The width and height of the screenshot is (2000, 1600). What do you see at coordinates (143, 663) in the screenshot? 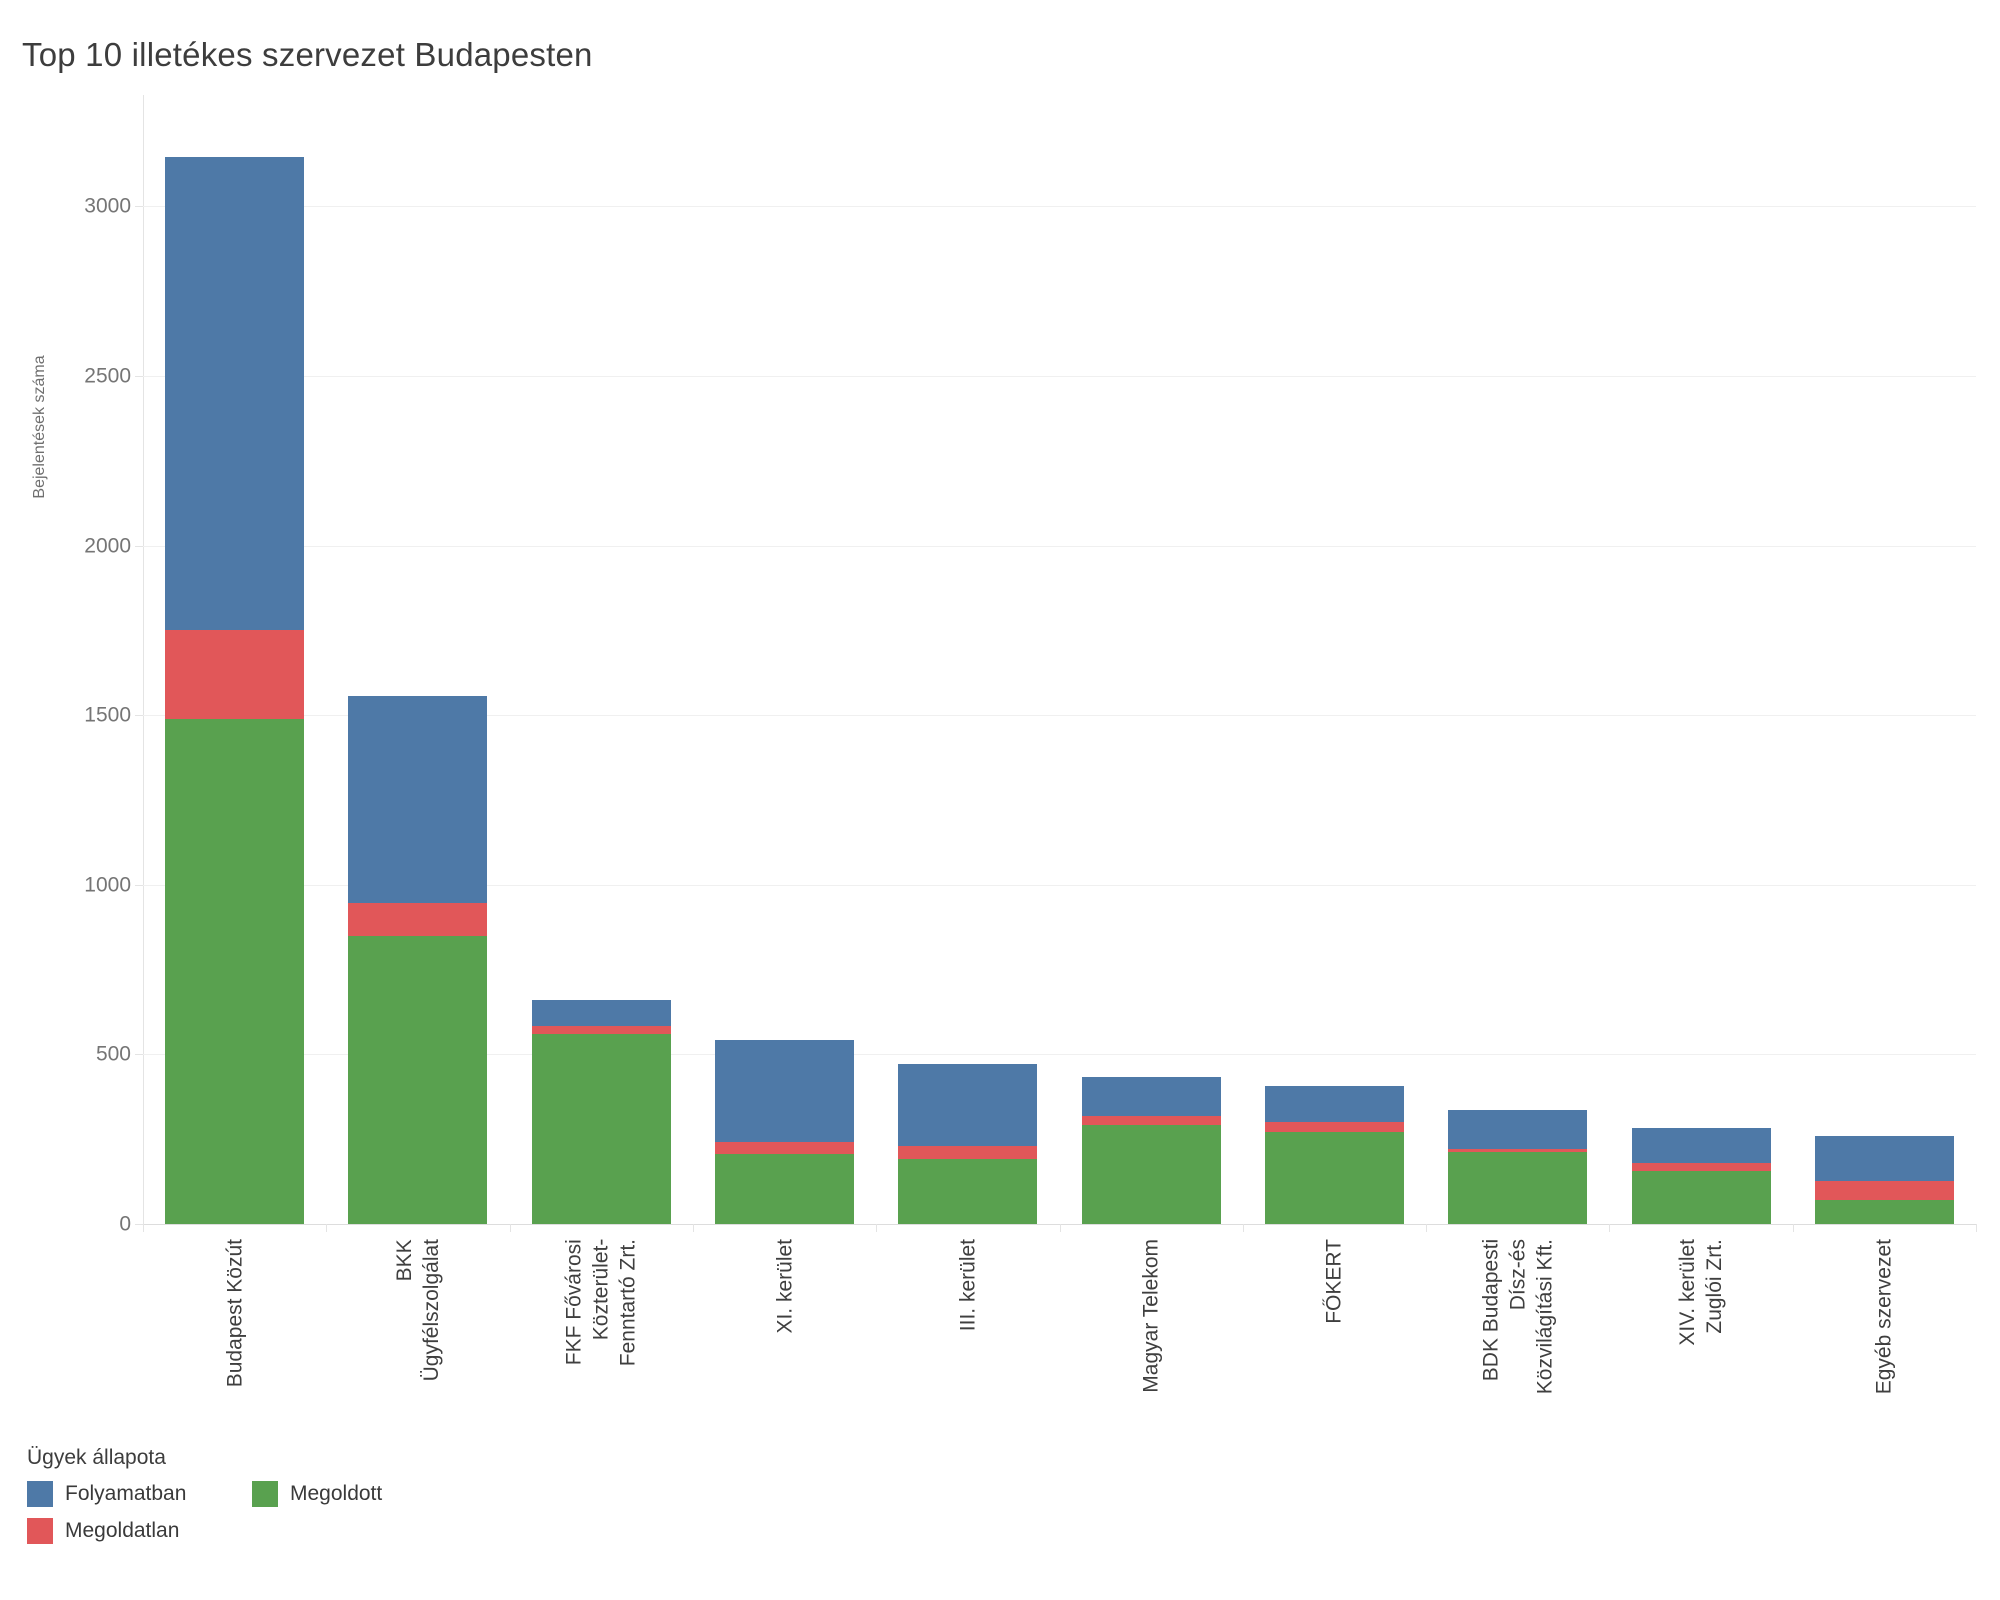
I see `y-axis-line` at bounding box center [143, 663].